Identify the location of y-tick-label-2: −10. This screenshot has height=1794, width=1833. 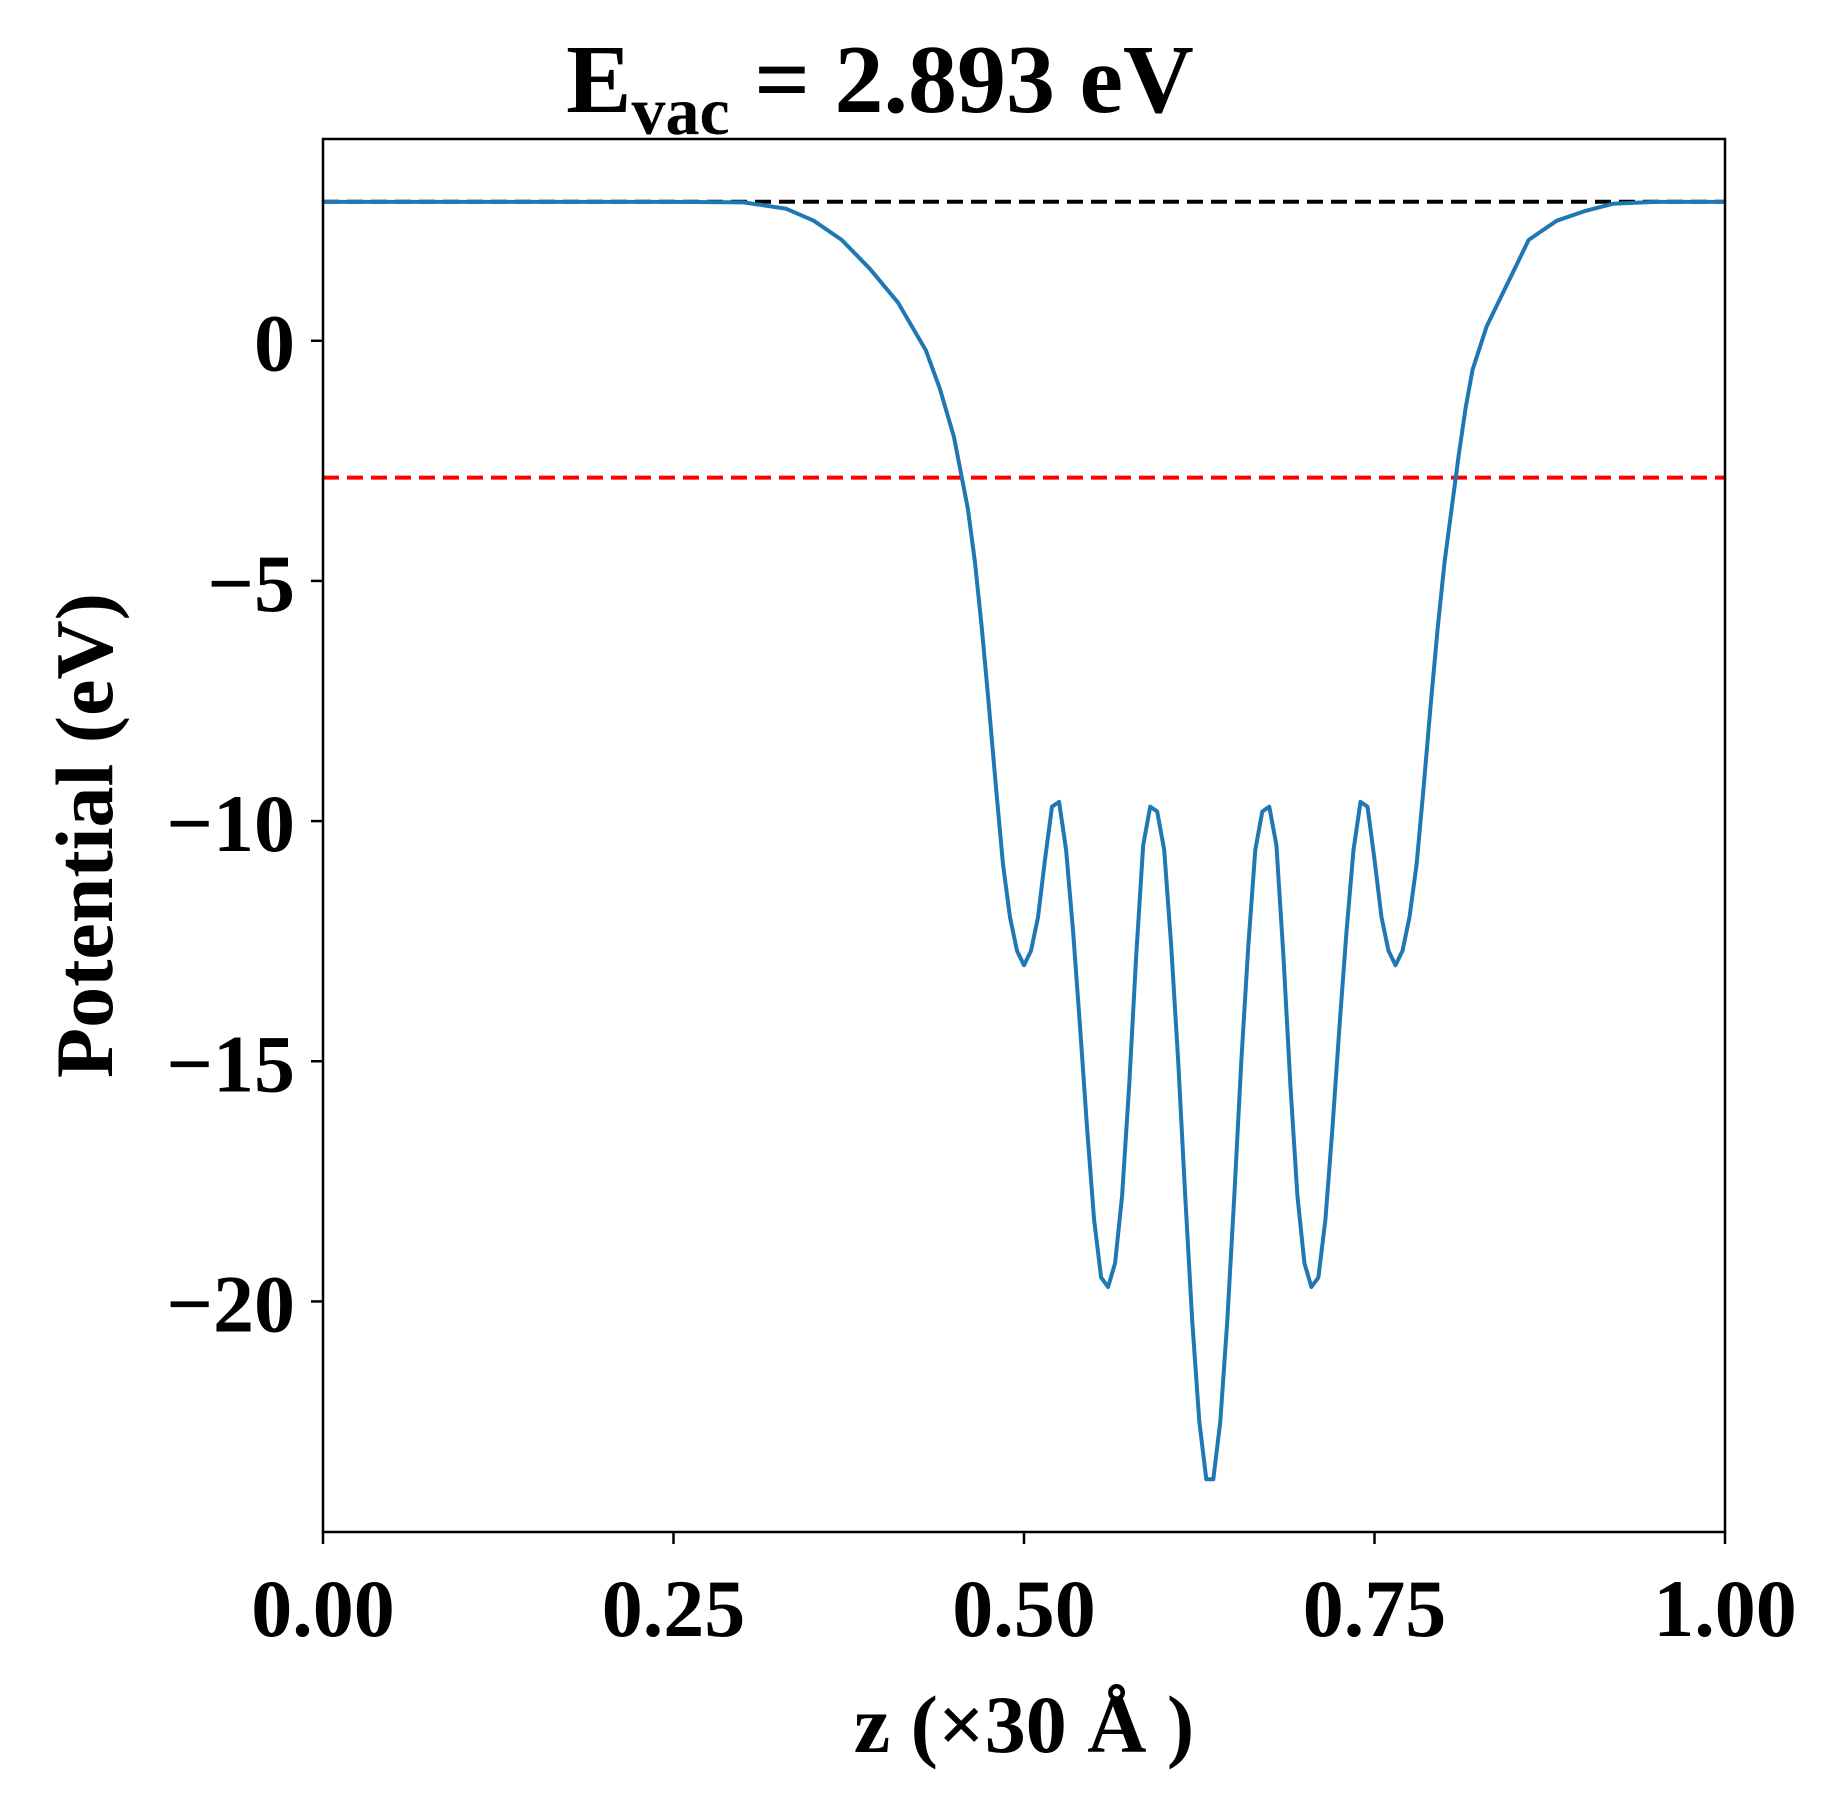
(230, 823).